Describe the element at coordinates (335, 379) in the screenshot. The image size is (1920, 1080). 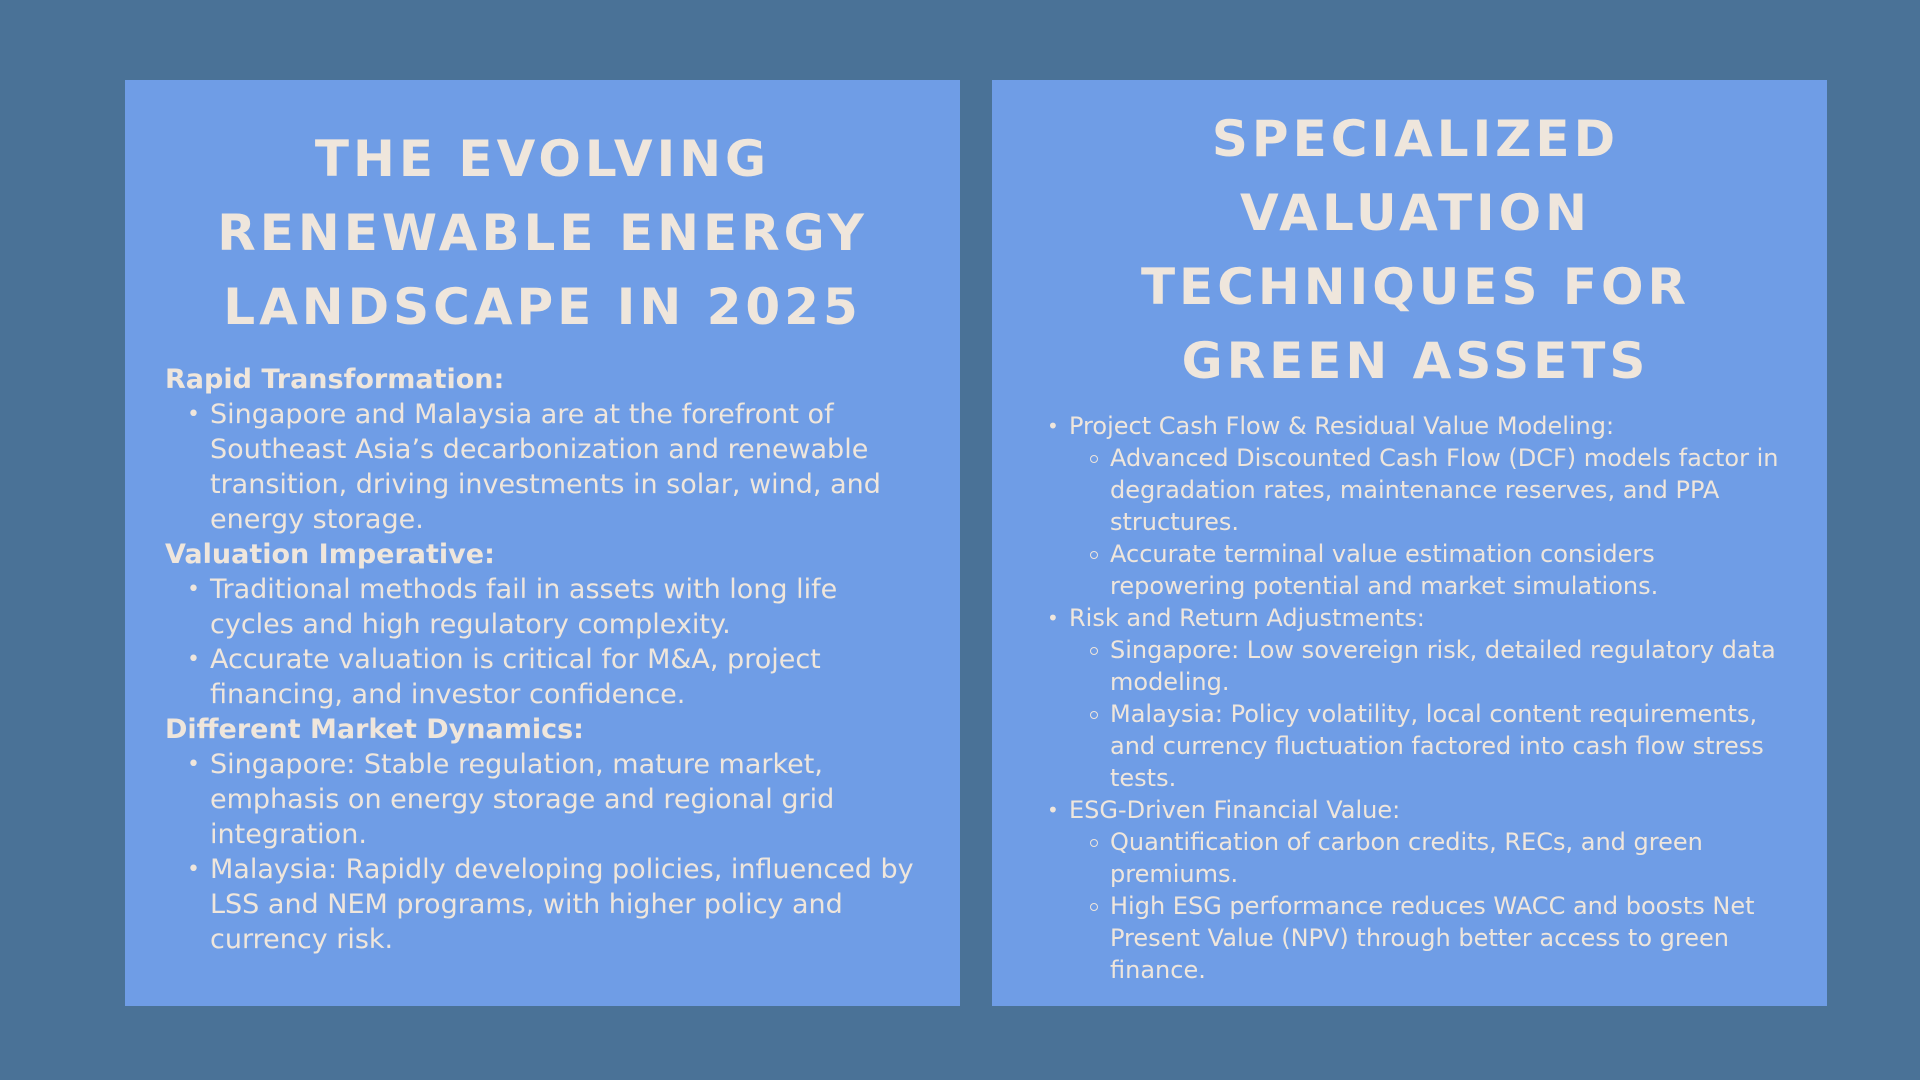
I see `section-heading-rapid-transformation: Rapid Transformation:` at that location.